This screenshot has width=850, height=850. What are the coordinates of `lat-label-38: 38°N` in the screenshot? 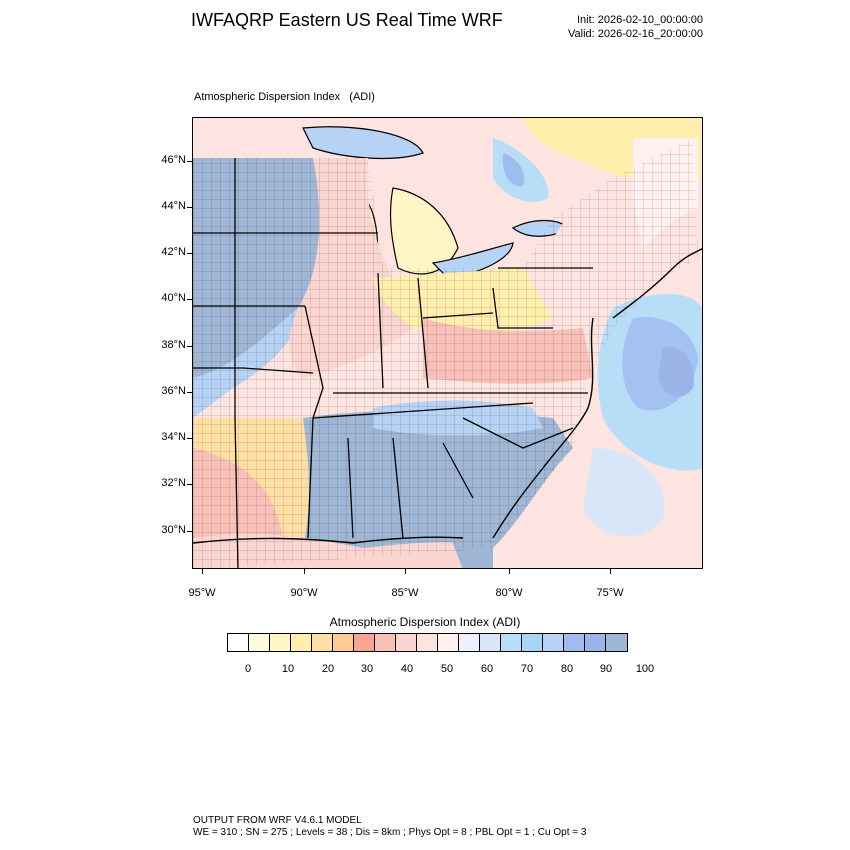 It's located at (173, 345).